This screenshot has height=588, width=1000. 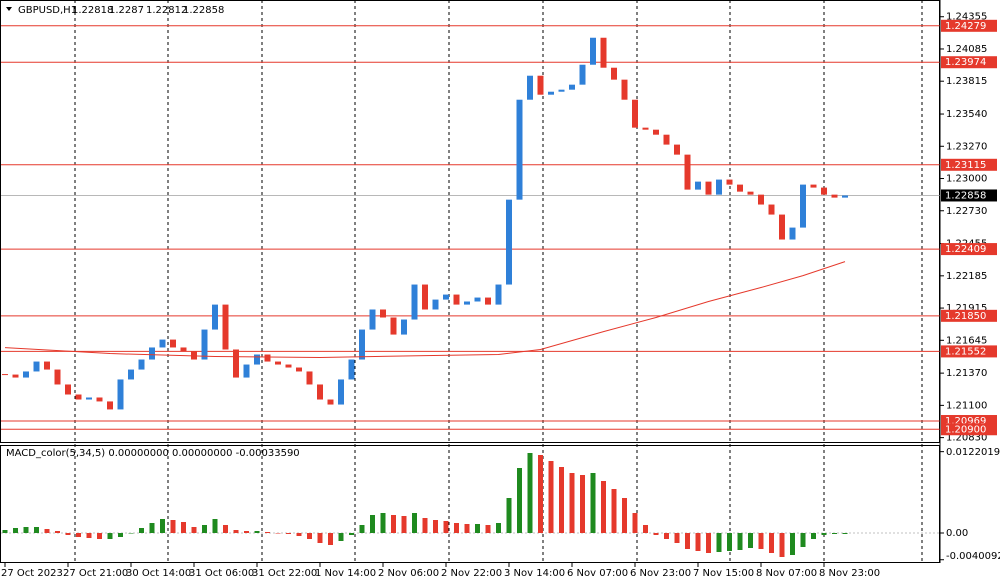 I want to click on close-price: 1.22858, so click(x=203, y=10).